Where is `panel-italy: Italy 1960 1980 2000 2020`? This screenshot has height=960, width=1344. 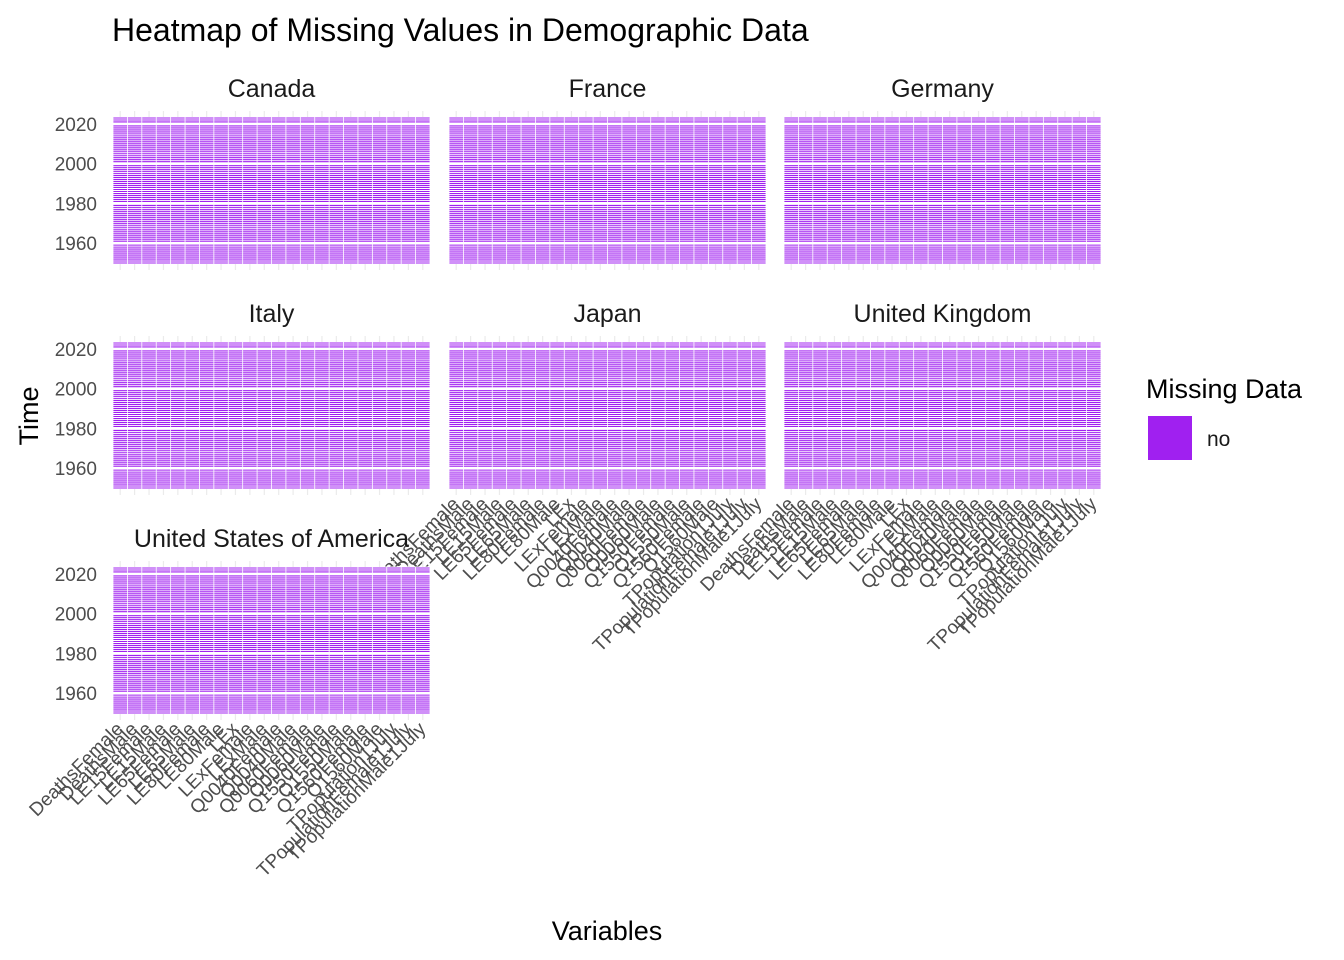 panel-italy: Italy 1960 1980 2000 2020 is located at coordinates (243, 397).